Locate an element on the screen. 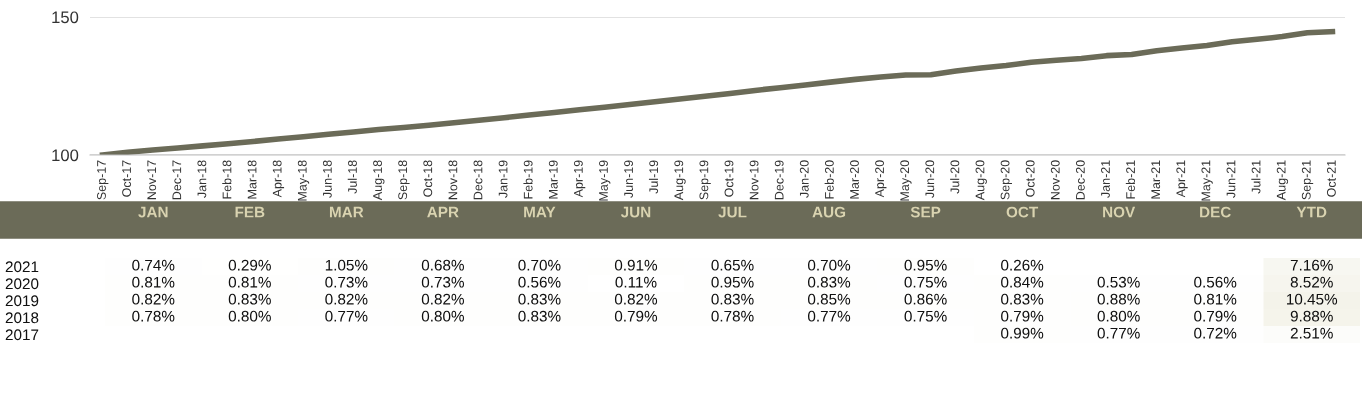 Image resolution: width=1362 pixels, height=419 pixels. x-tick-label: Jul-21 is located at coordinates (1256, 177).